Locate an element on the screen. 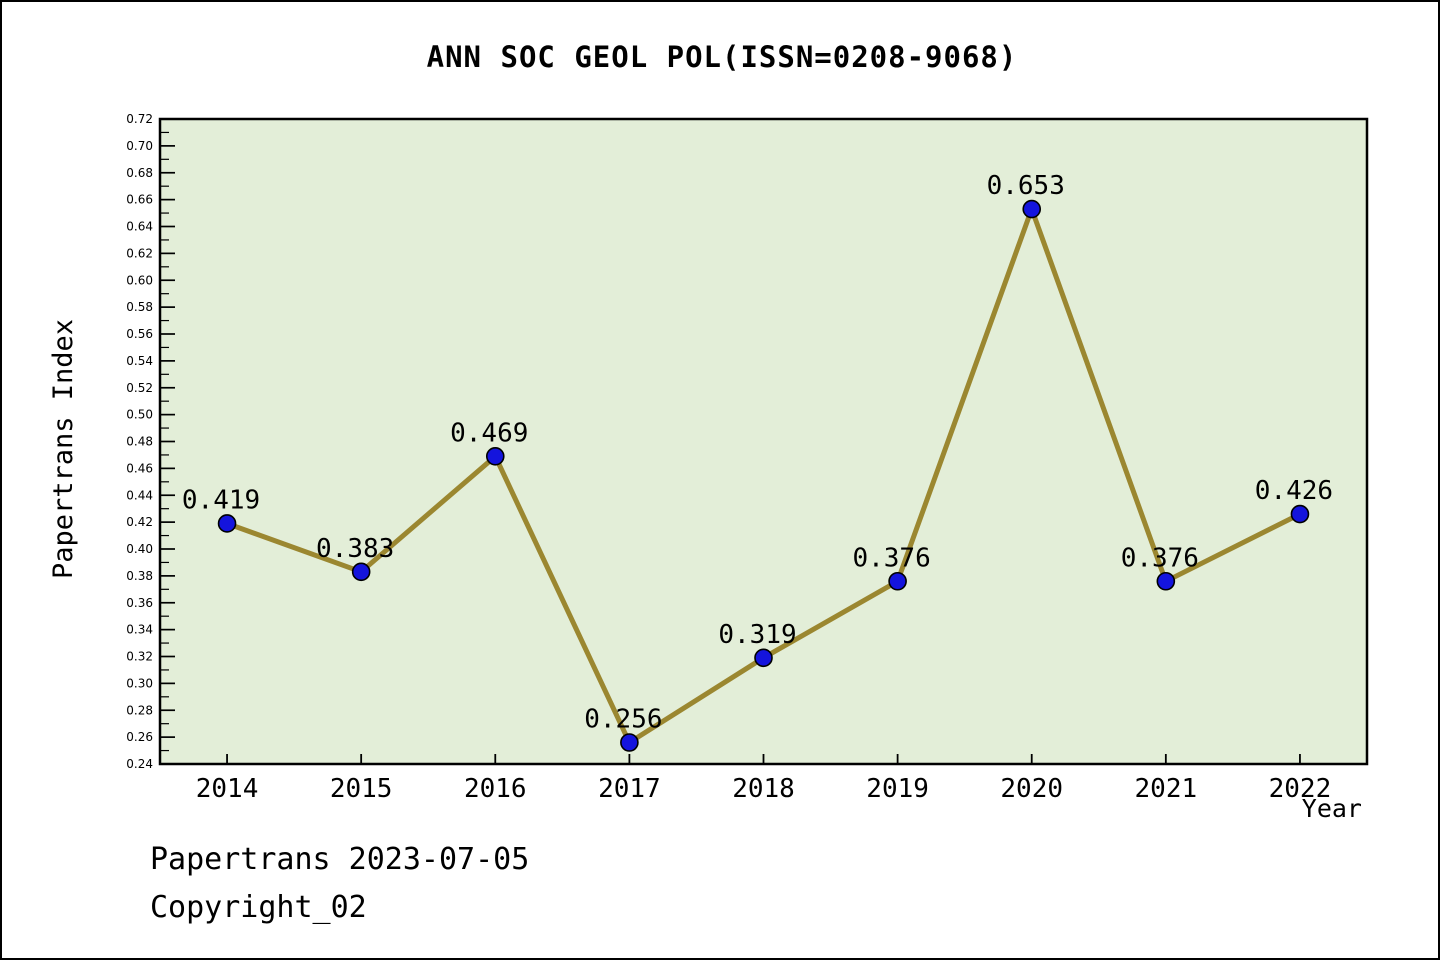 This screenshot has height=962, width=1440. y-tick-label: 0.44 is located at coordinates (139, 495).